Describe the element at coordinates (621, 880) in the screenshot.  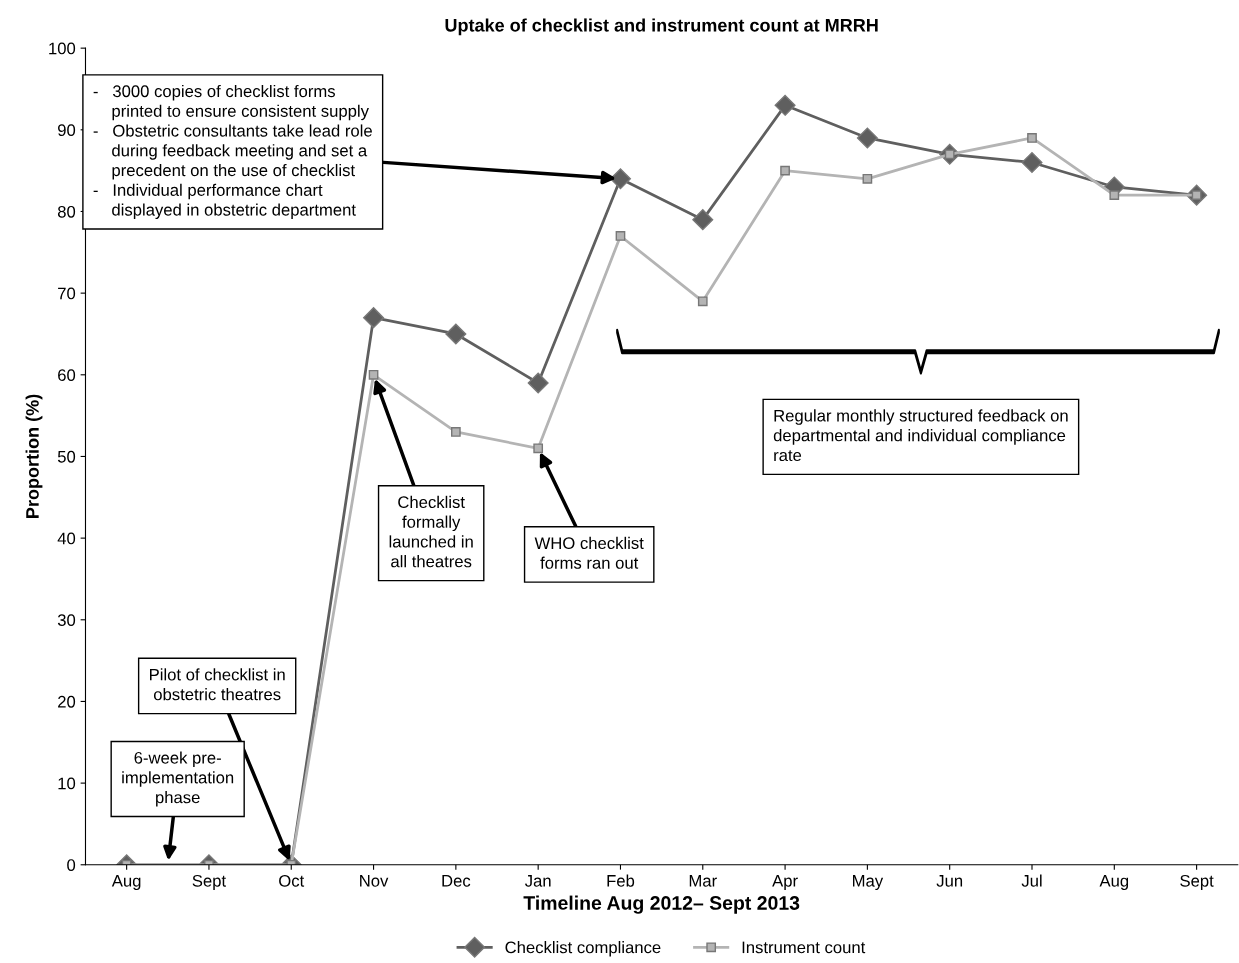
I see `x-tick-label: Feb` at that location.